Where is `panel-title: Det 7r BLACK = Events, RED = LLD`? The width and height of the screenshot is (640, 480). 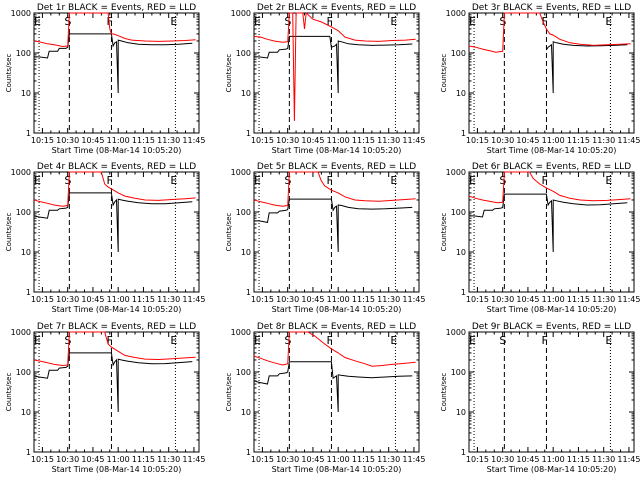 panel-title: Det 7r BLACK = Events, RED = LLD is located at coordinates (116, 327).